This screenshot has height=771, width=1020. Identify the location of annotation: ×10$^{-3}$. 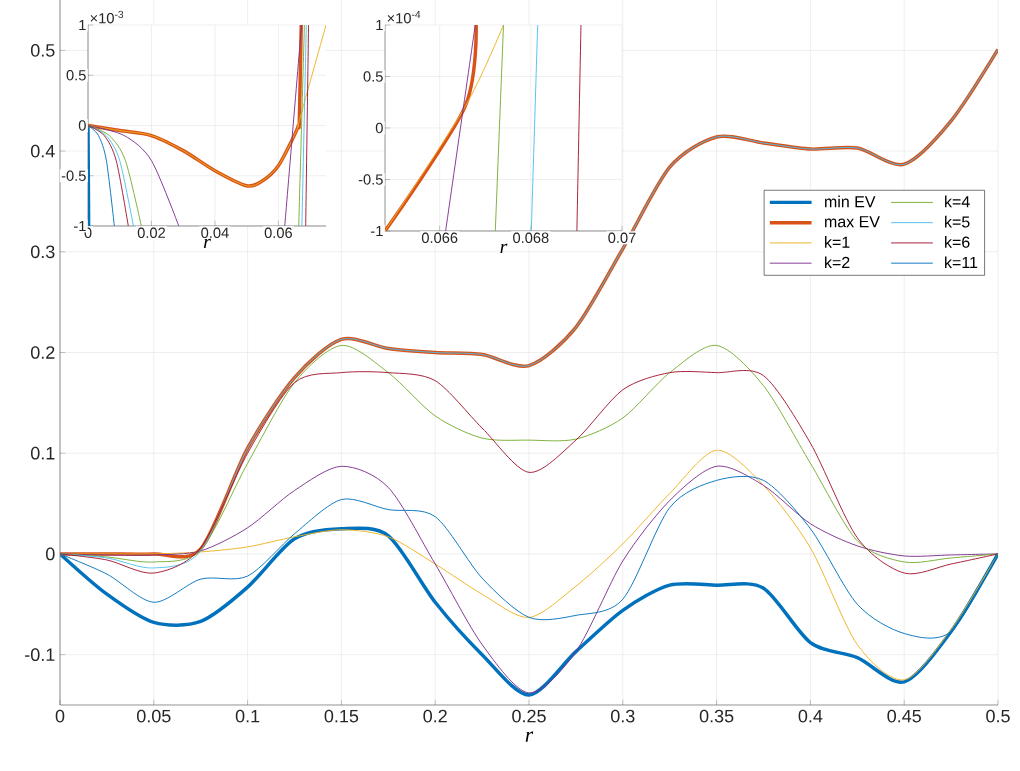
(107, 17).